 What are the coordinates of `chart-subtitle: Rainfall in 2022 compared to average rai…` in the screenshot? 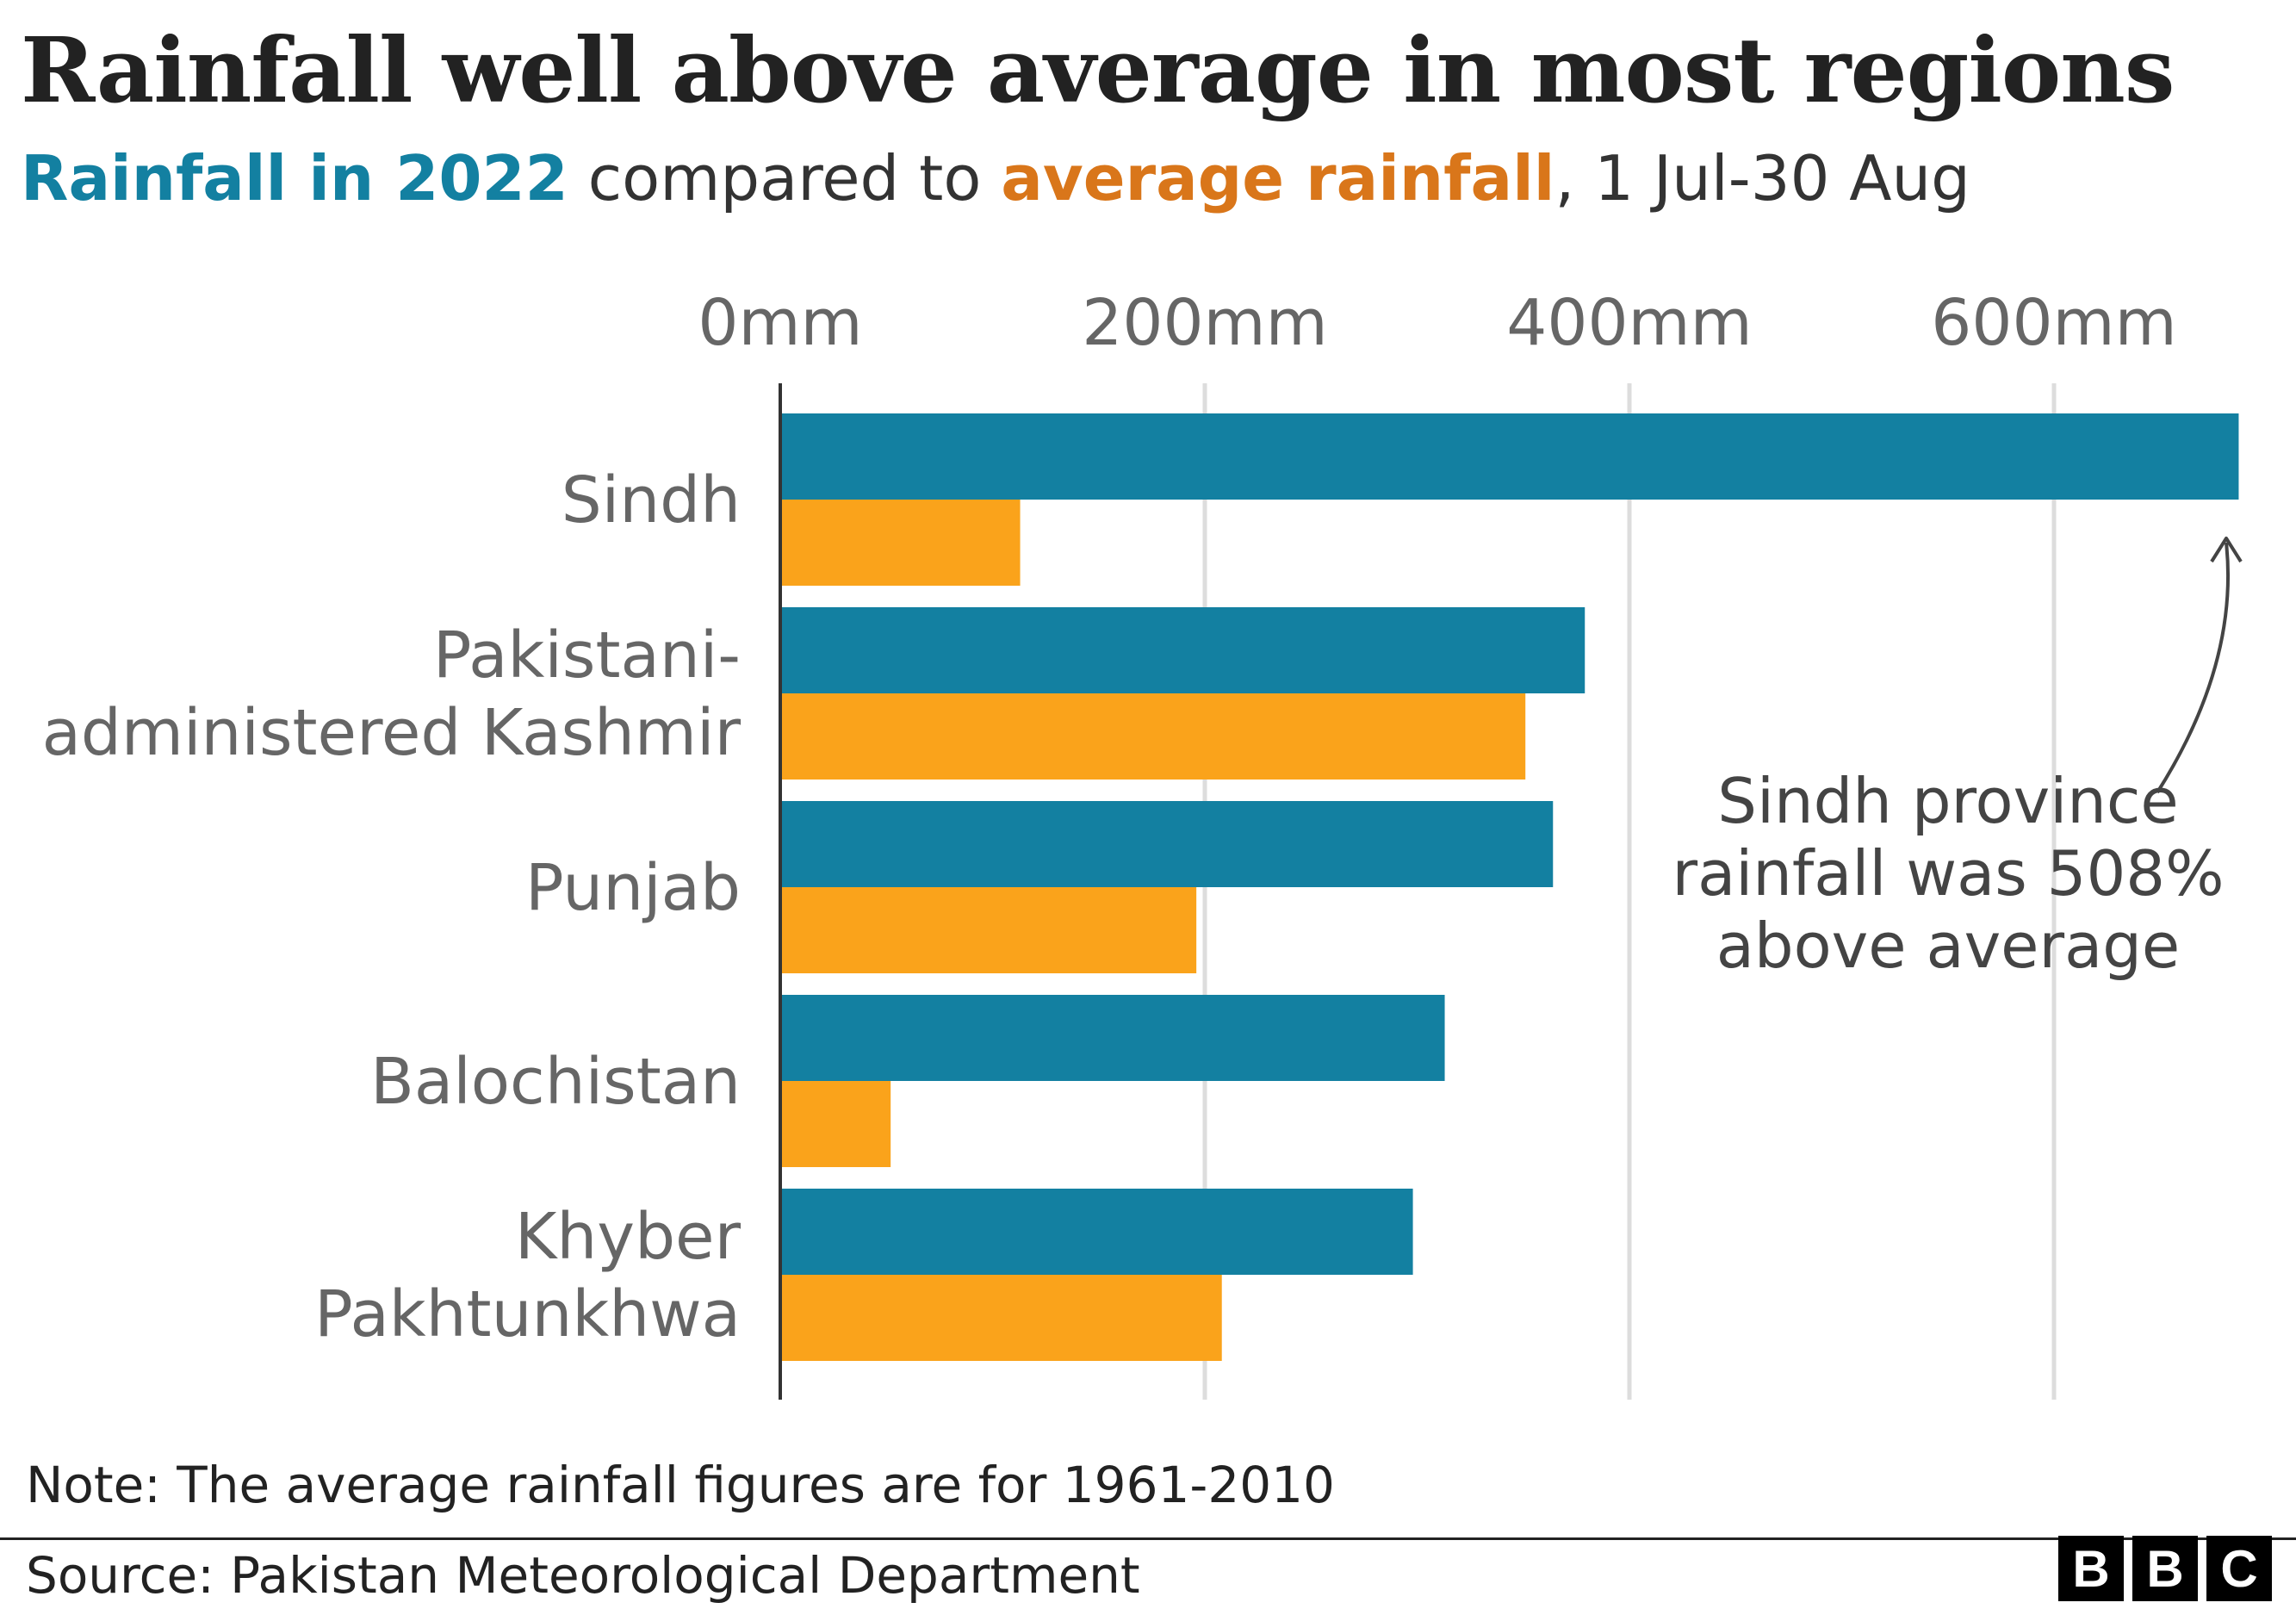 It's located at (995, 178).